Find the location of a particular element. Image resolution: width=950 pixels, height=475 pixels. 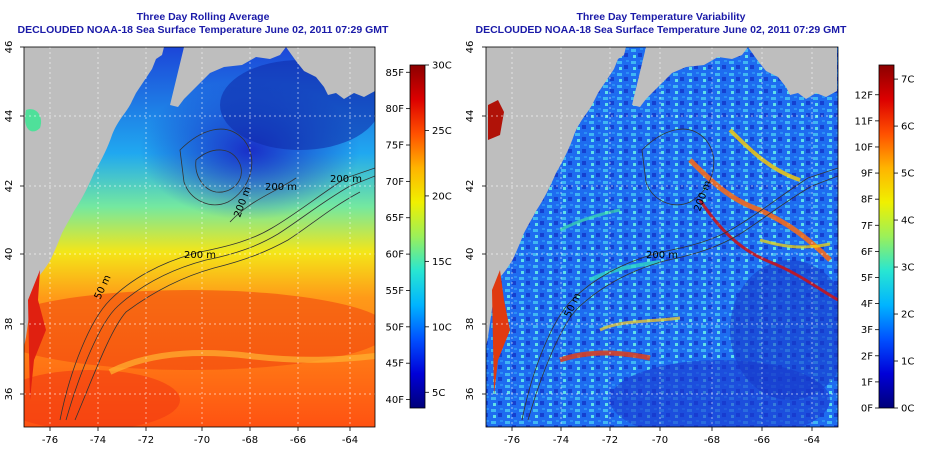

colorbar-label: 75F is located at coordinates (395, 146).